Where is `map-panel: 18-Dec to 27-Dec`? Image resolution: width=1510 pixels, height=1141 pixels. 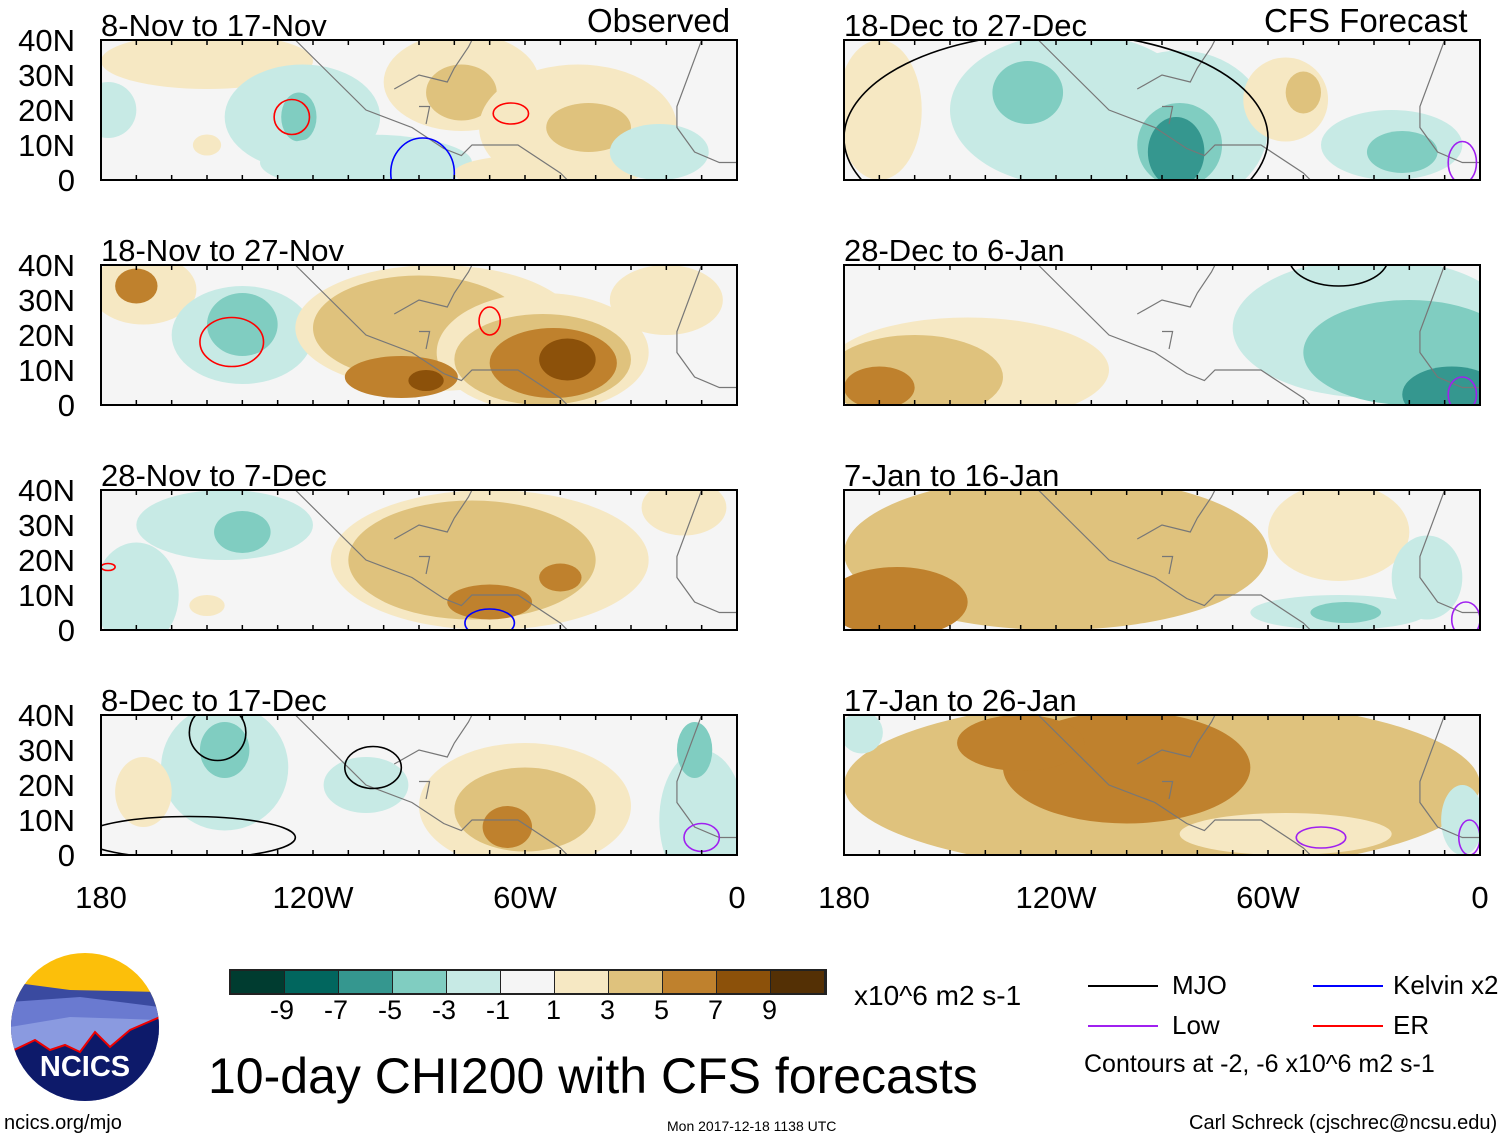
map-panel: 18-Dec to 27-Dec is located at coordinates (1162, 94).